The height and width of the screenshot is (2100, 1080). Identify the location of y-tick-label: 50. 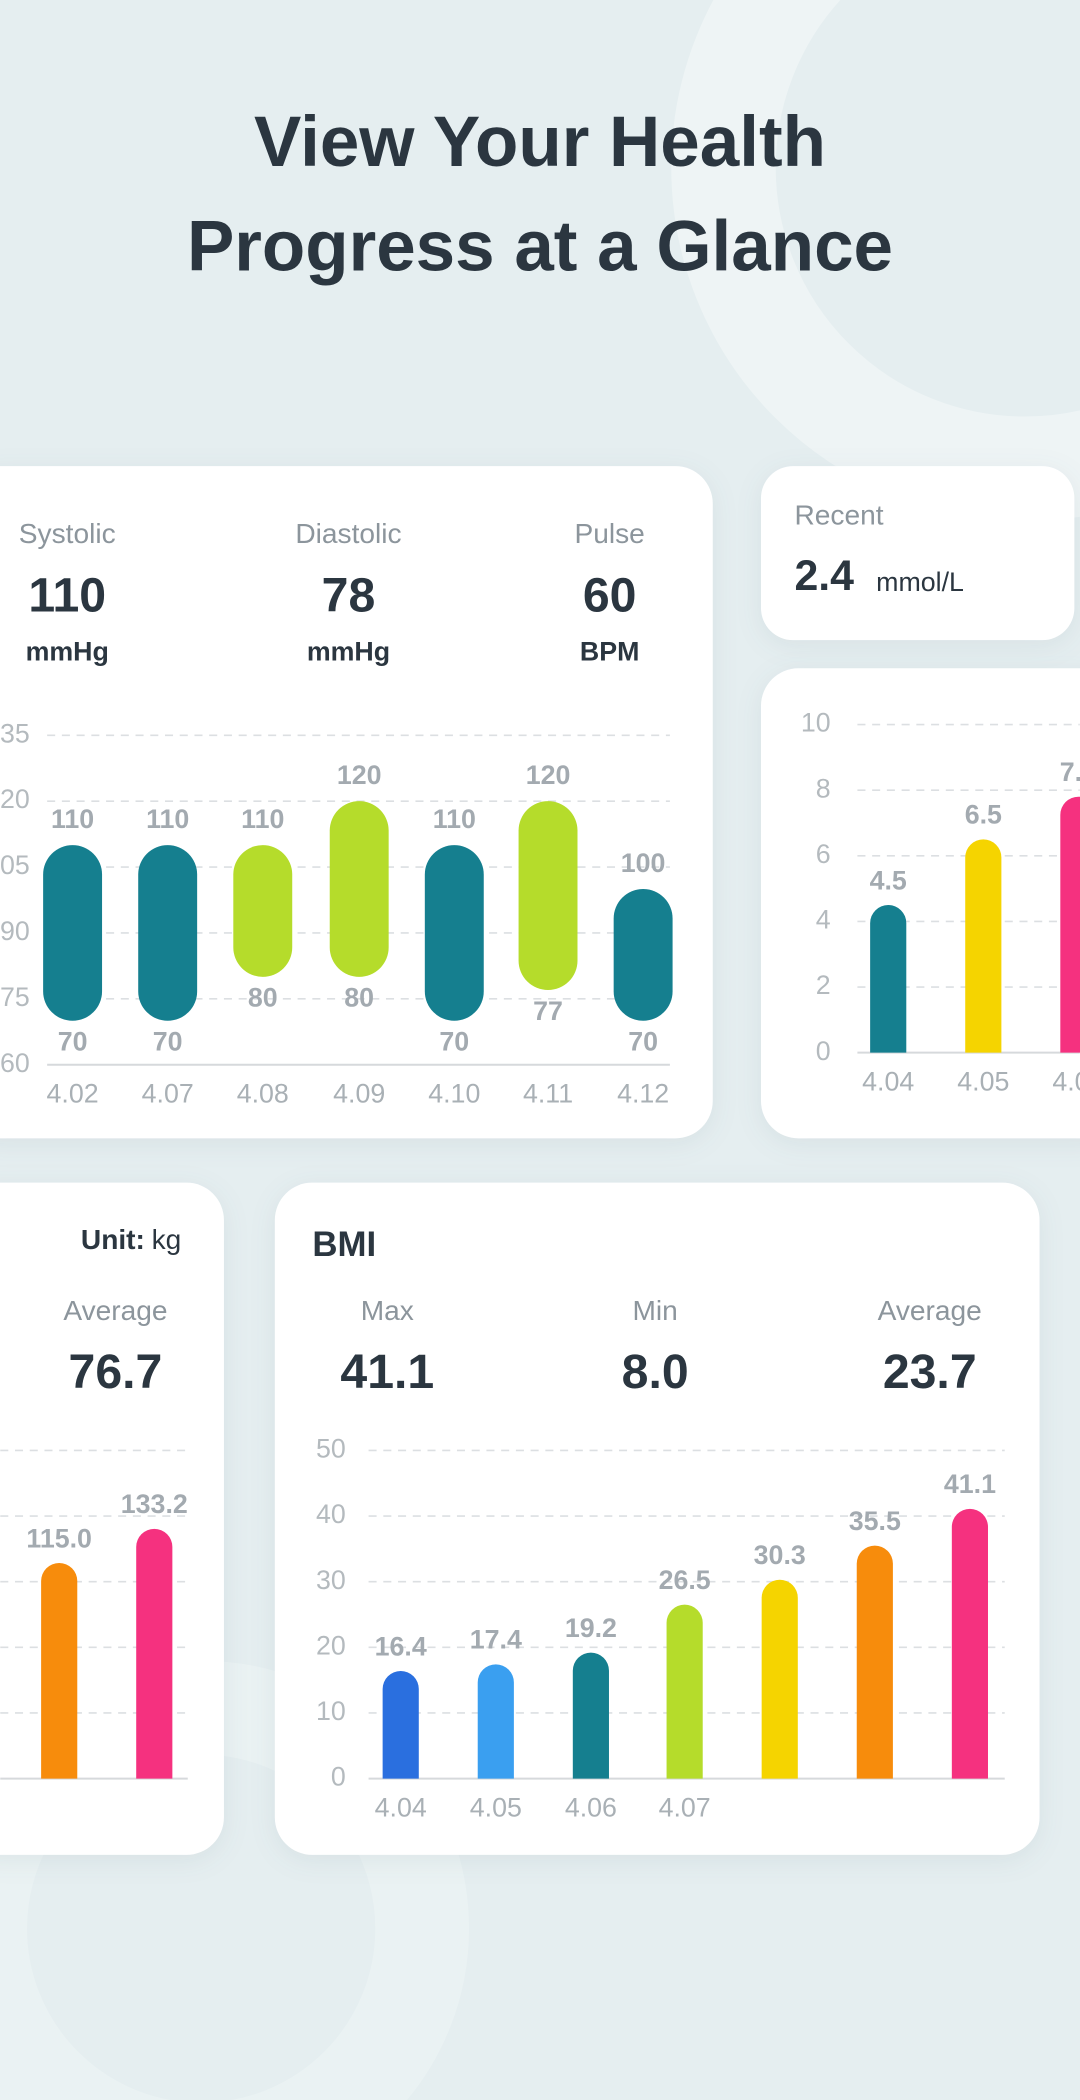
(331, 1449).